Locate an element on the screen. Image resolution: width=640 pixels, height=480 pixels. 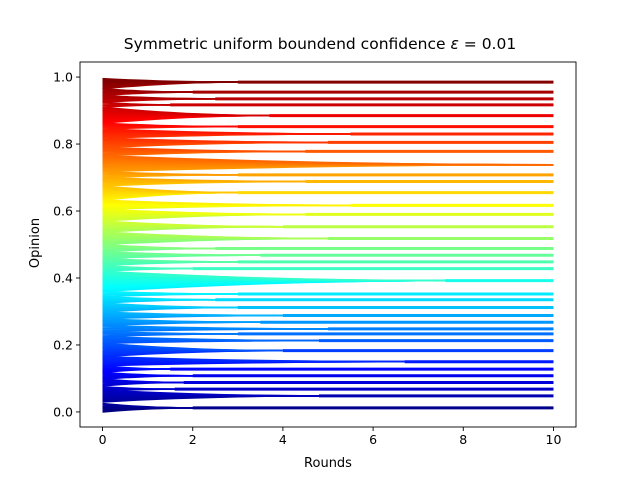
x-axis: 0 2 4 6 8 10 is located at coordinates (330, 437).